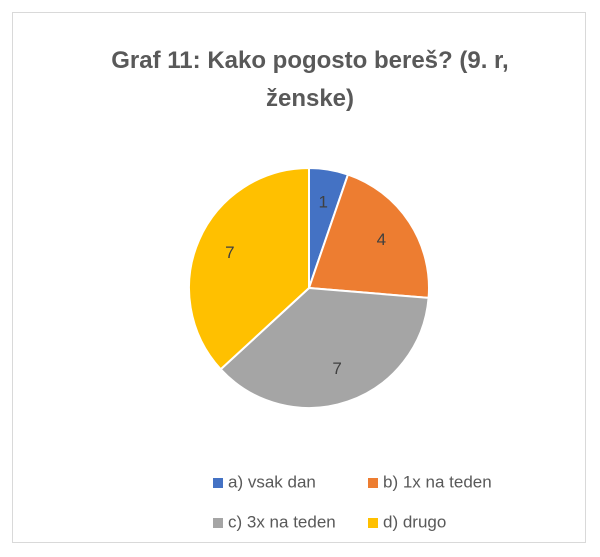 This screenshot has height=557, width=600. Describe the element at coordinates (282, 521) in the screenshot. I see `legend-label: c) 3x na teden` at that location.